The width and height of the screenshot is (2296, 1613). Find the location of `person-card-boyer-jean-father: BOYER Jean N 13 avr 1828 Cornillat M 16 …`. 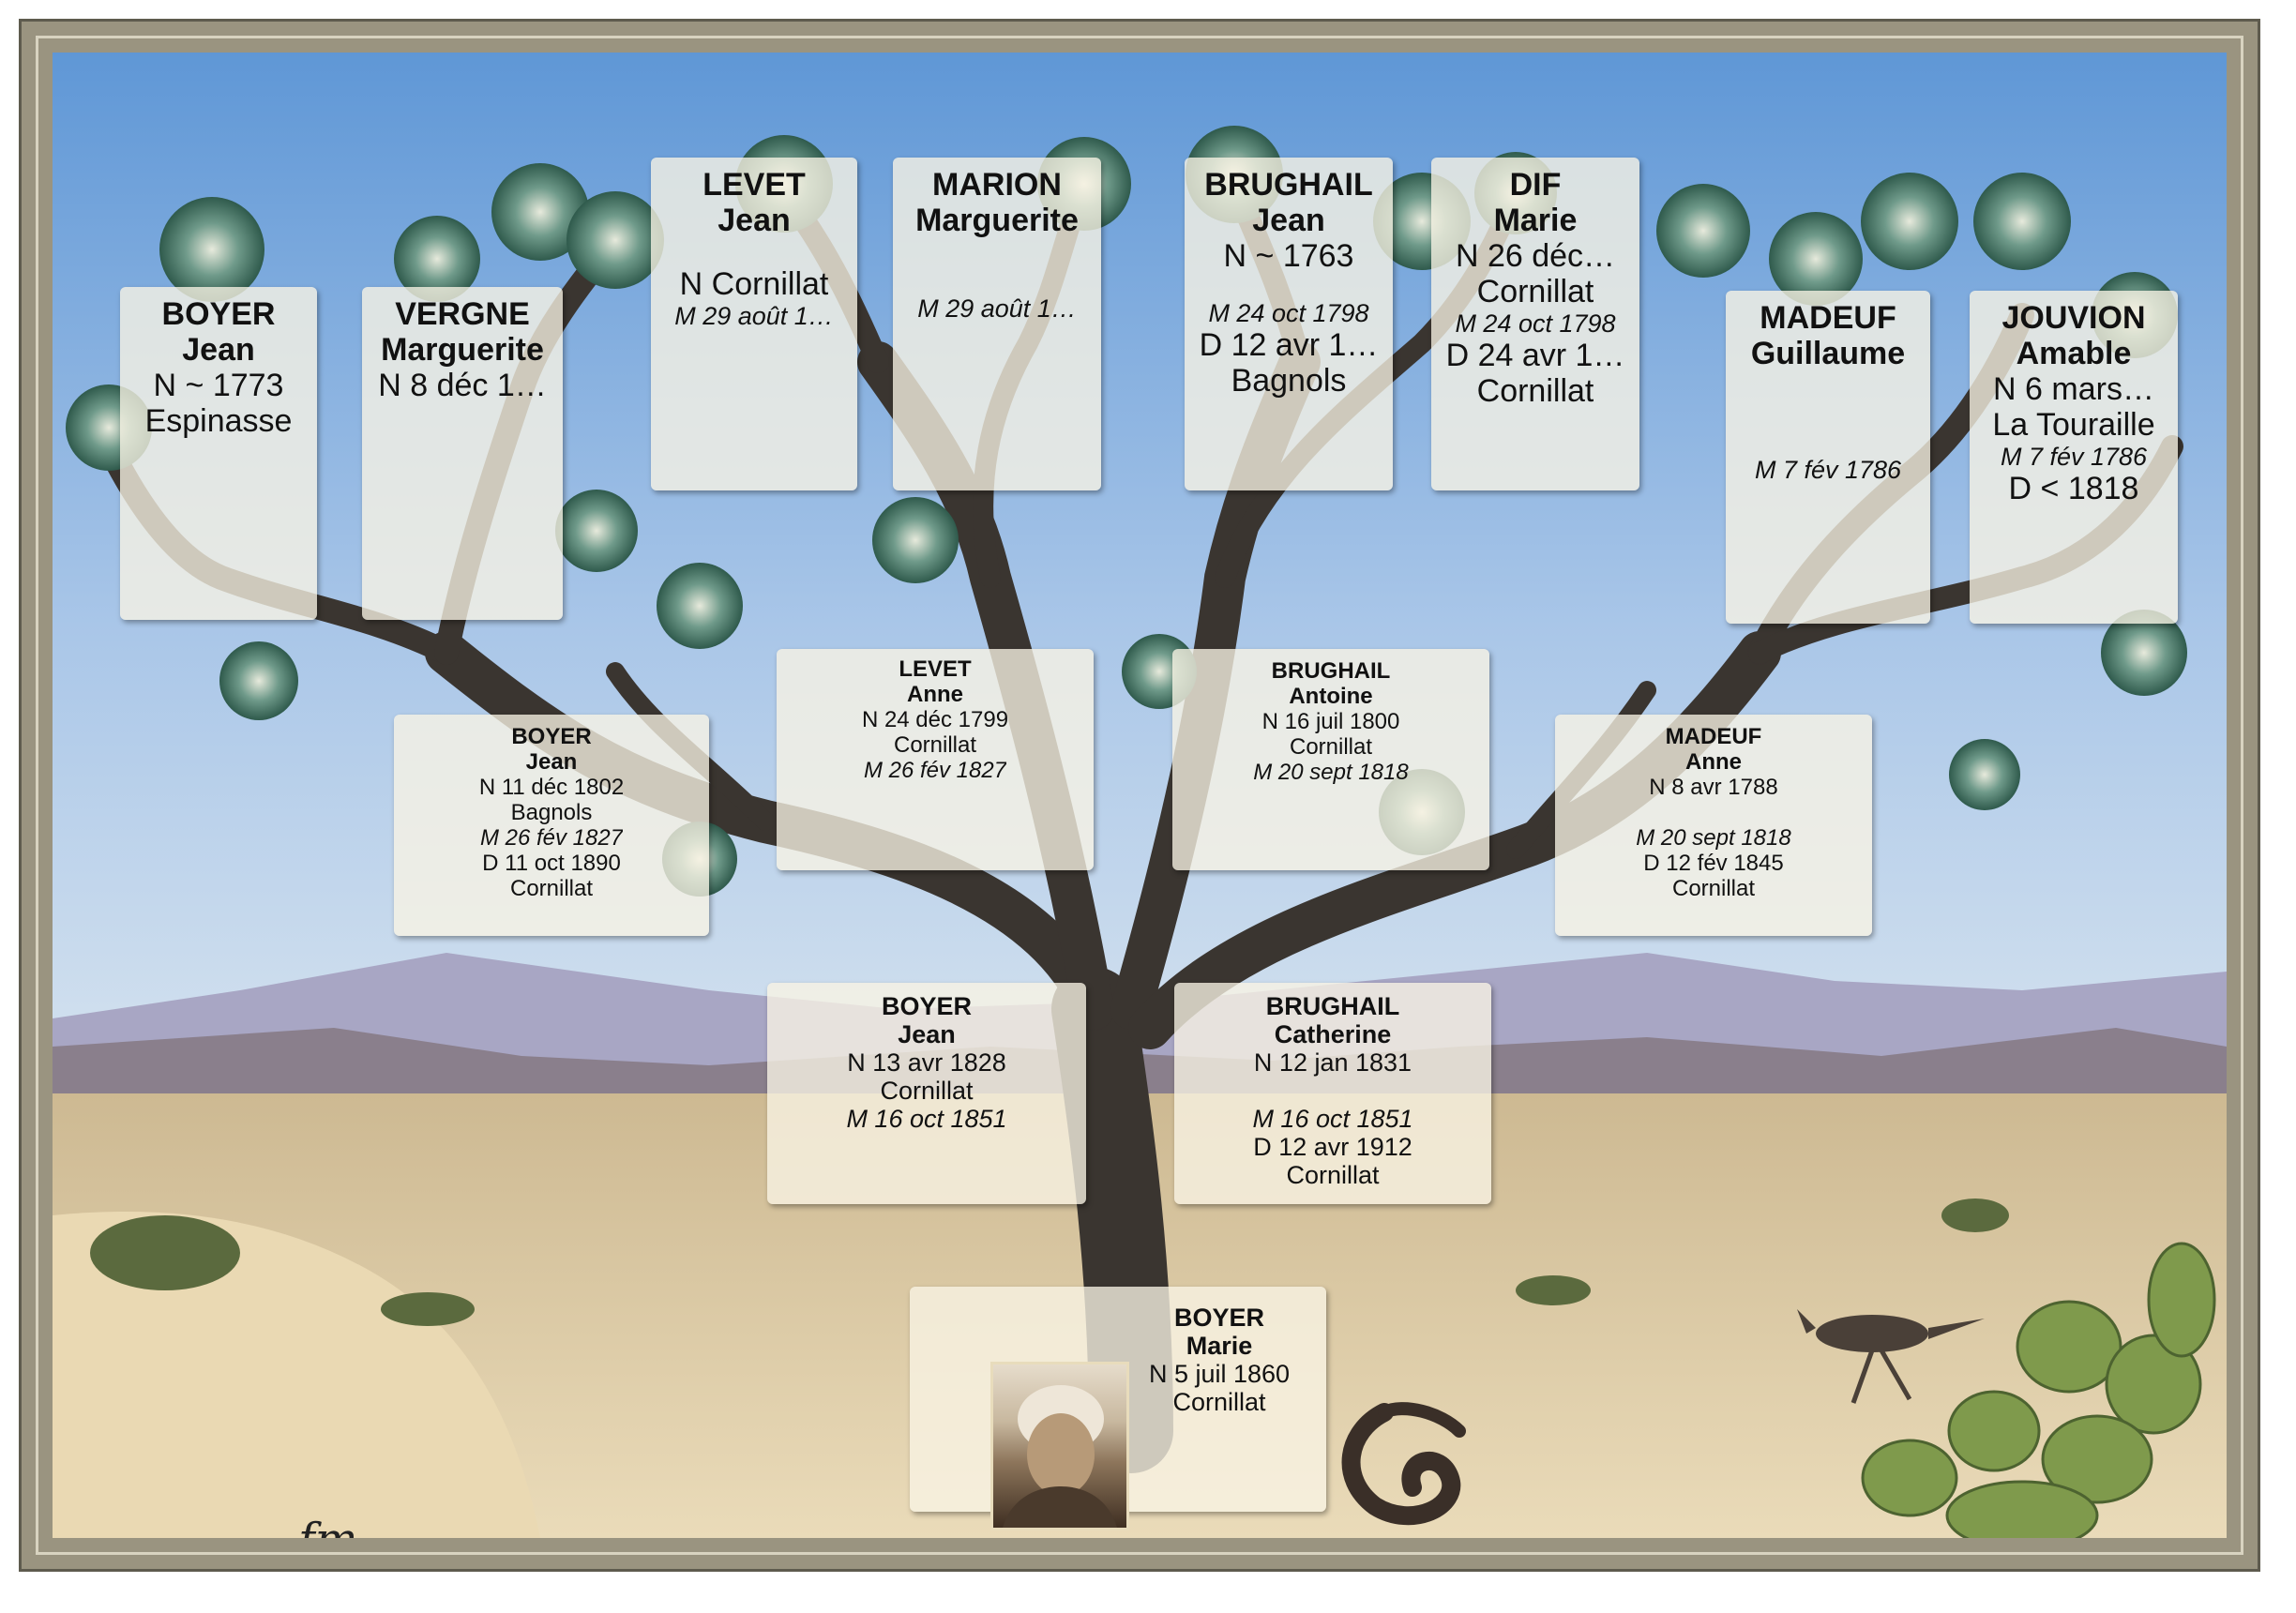

person-card-boyer-jean-father: BOYER Jean N 13 avr 1828 Cornillat M 16 … is located at coordinates (926, 1093).